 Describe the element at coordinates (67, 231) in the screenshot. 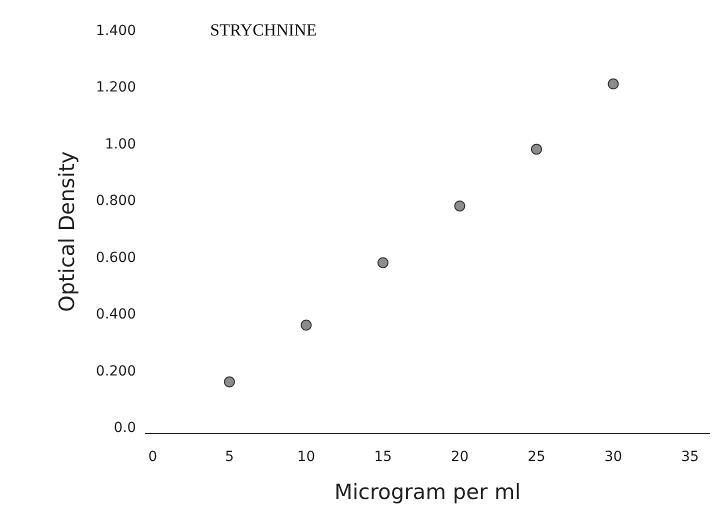

I see `y-axis-title: Optical Density` at that location.